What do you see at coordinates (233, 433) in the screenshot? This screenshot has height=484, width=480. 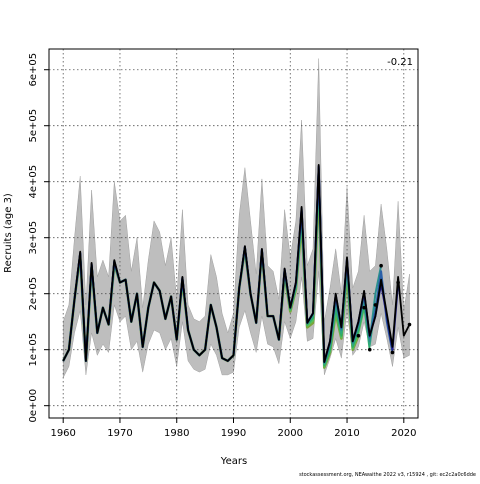 I see `x-tick-label: 1990` at bounding box center [233, 433].